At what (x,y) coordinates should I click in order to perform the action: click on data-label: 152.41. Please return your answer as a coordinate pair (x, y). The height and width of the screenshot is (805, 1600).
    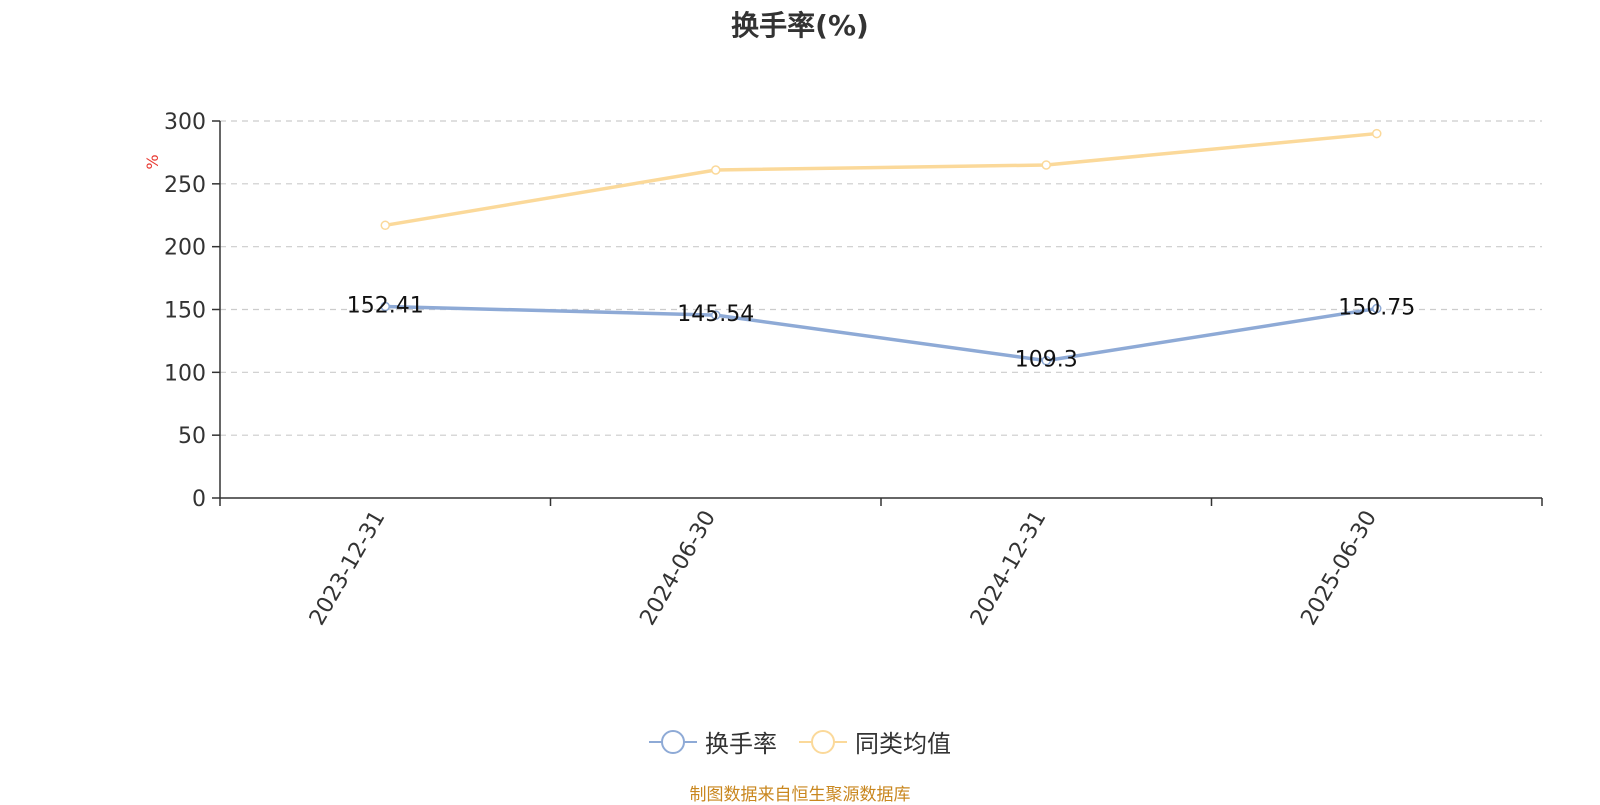
    Looking at the image, I should click on (385, 305).